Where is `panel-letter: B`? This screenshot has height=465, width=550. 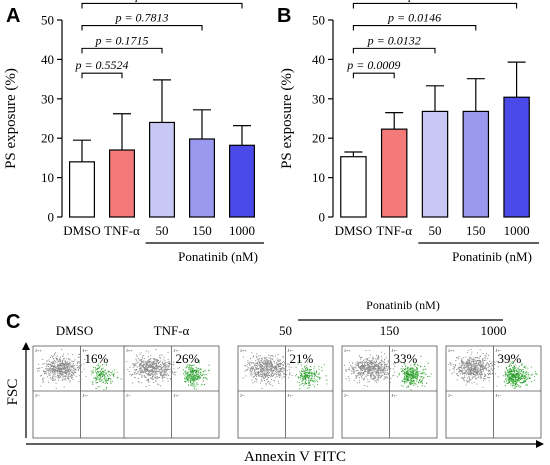
panel-letter: B is located at coordinates (284, 16).